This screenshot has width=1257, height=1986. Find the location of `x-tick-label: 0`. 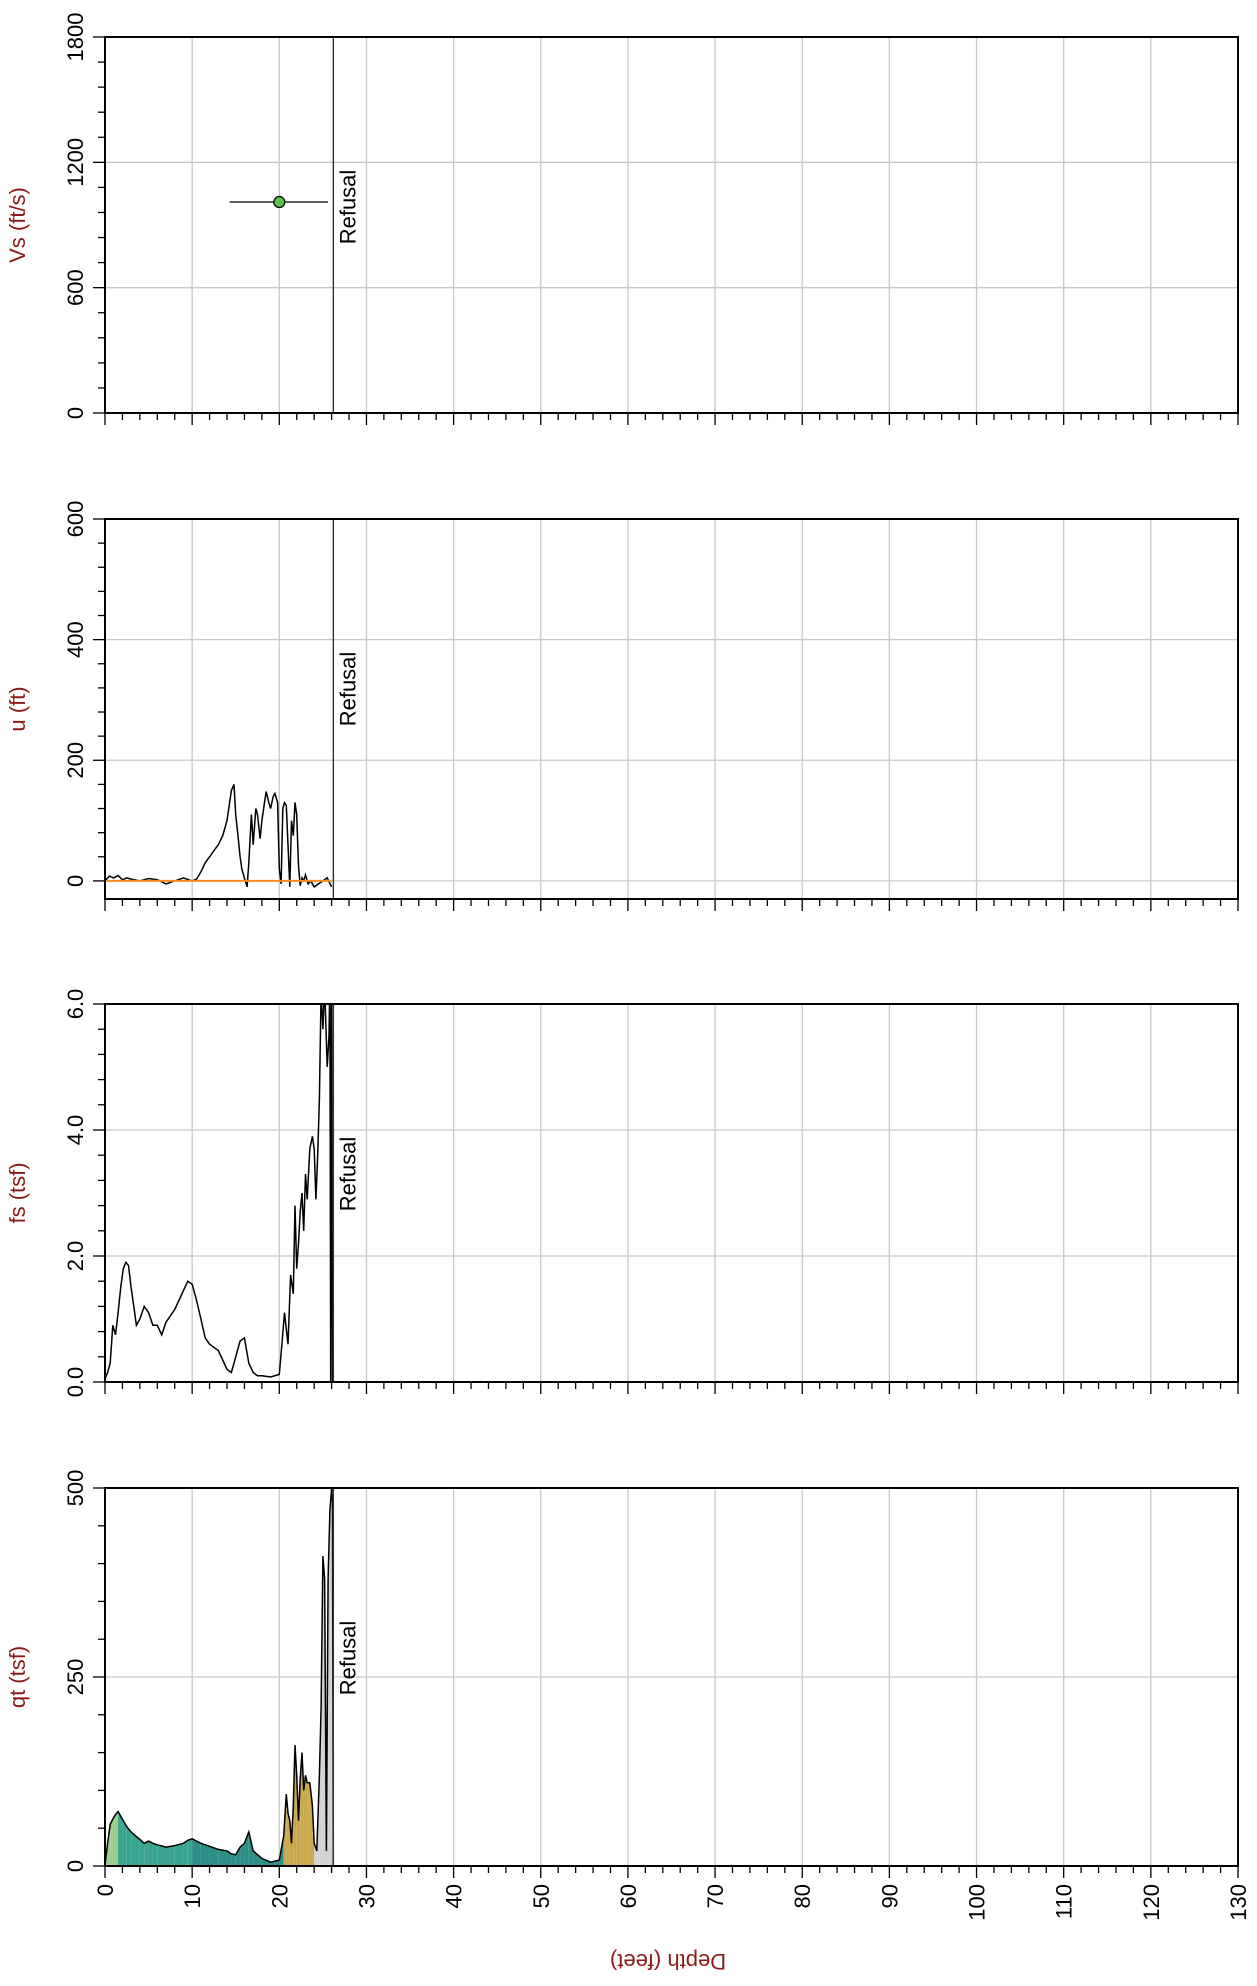

x-tick-label: 0 is located at coordinates (105, 1890).